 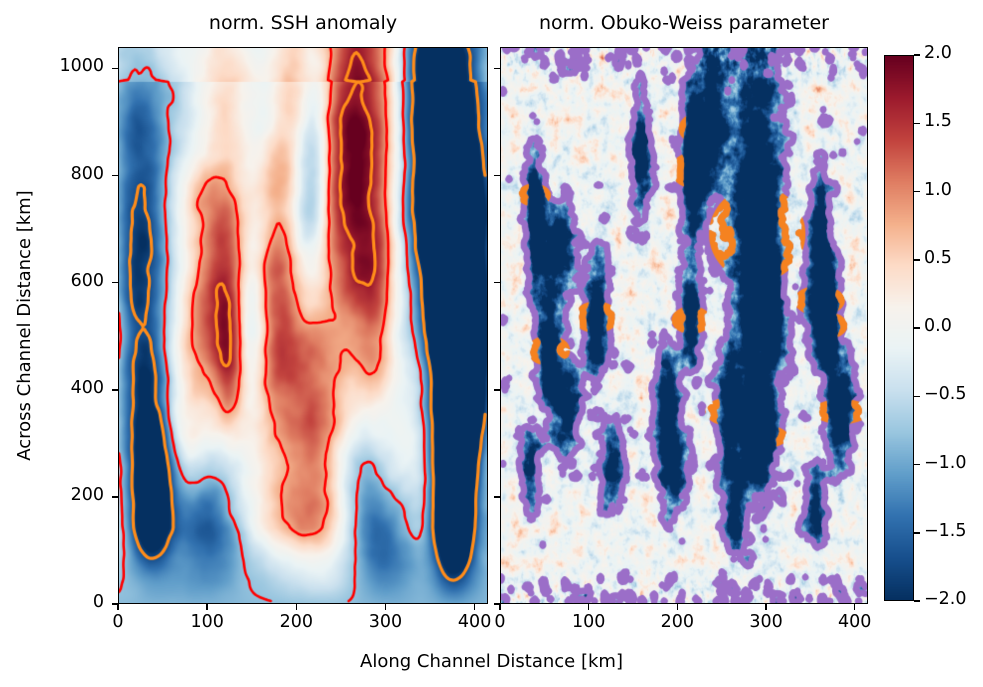 What do you see at coordinates (87, 280) in the screenshot?
I see `y-tick-label: 600` at bounding box center [87, 280].